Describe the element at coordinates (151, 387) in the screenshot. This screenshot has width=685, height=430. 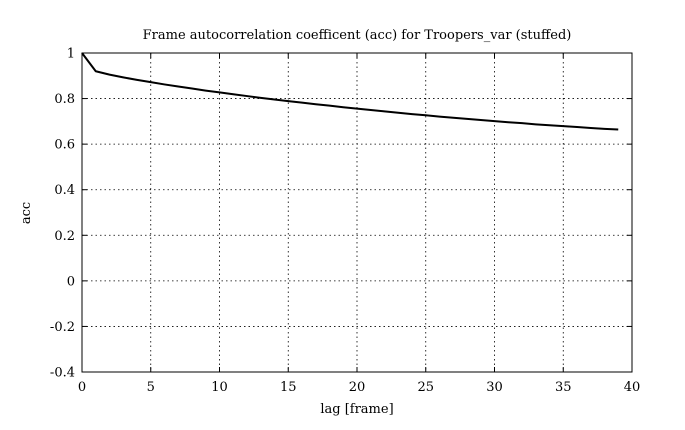
I see `x-tick-label: 5` at that location.